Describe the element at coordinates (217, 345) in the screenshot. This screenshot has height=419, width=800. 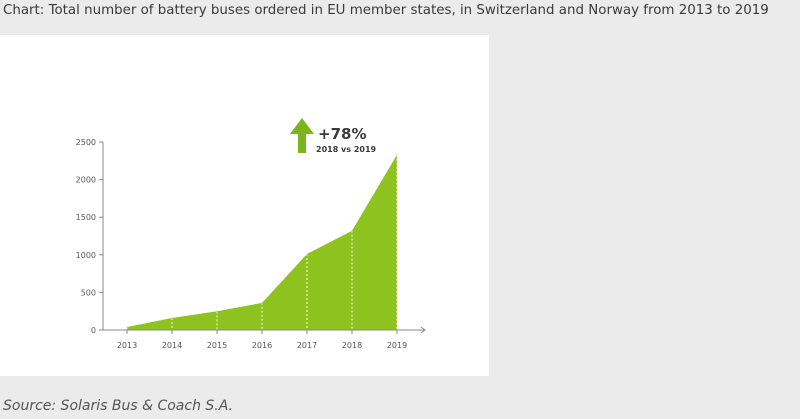
I see `x-tick-label-2015: 2015` at that location.